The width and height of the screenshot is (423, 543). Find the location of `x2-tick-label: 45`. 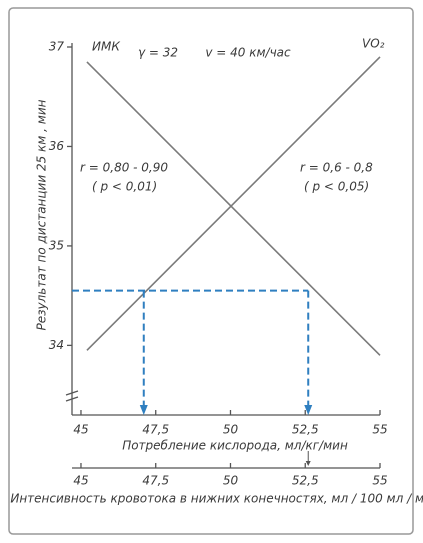

x2-tick-label: 45 is located at coordinates (80, 481).